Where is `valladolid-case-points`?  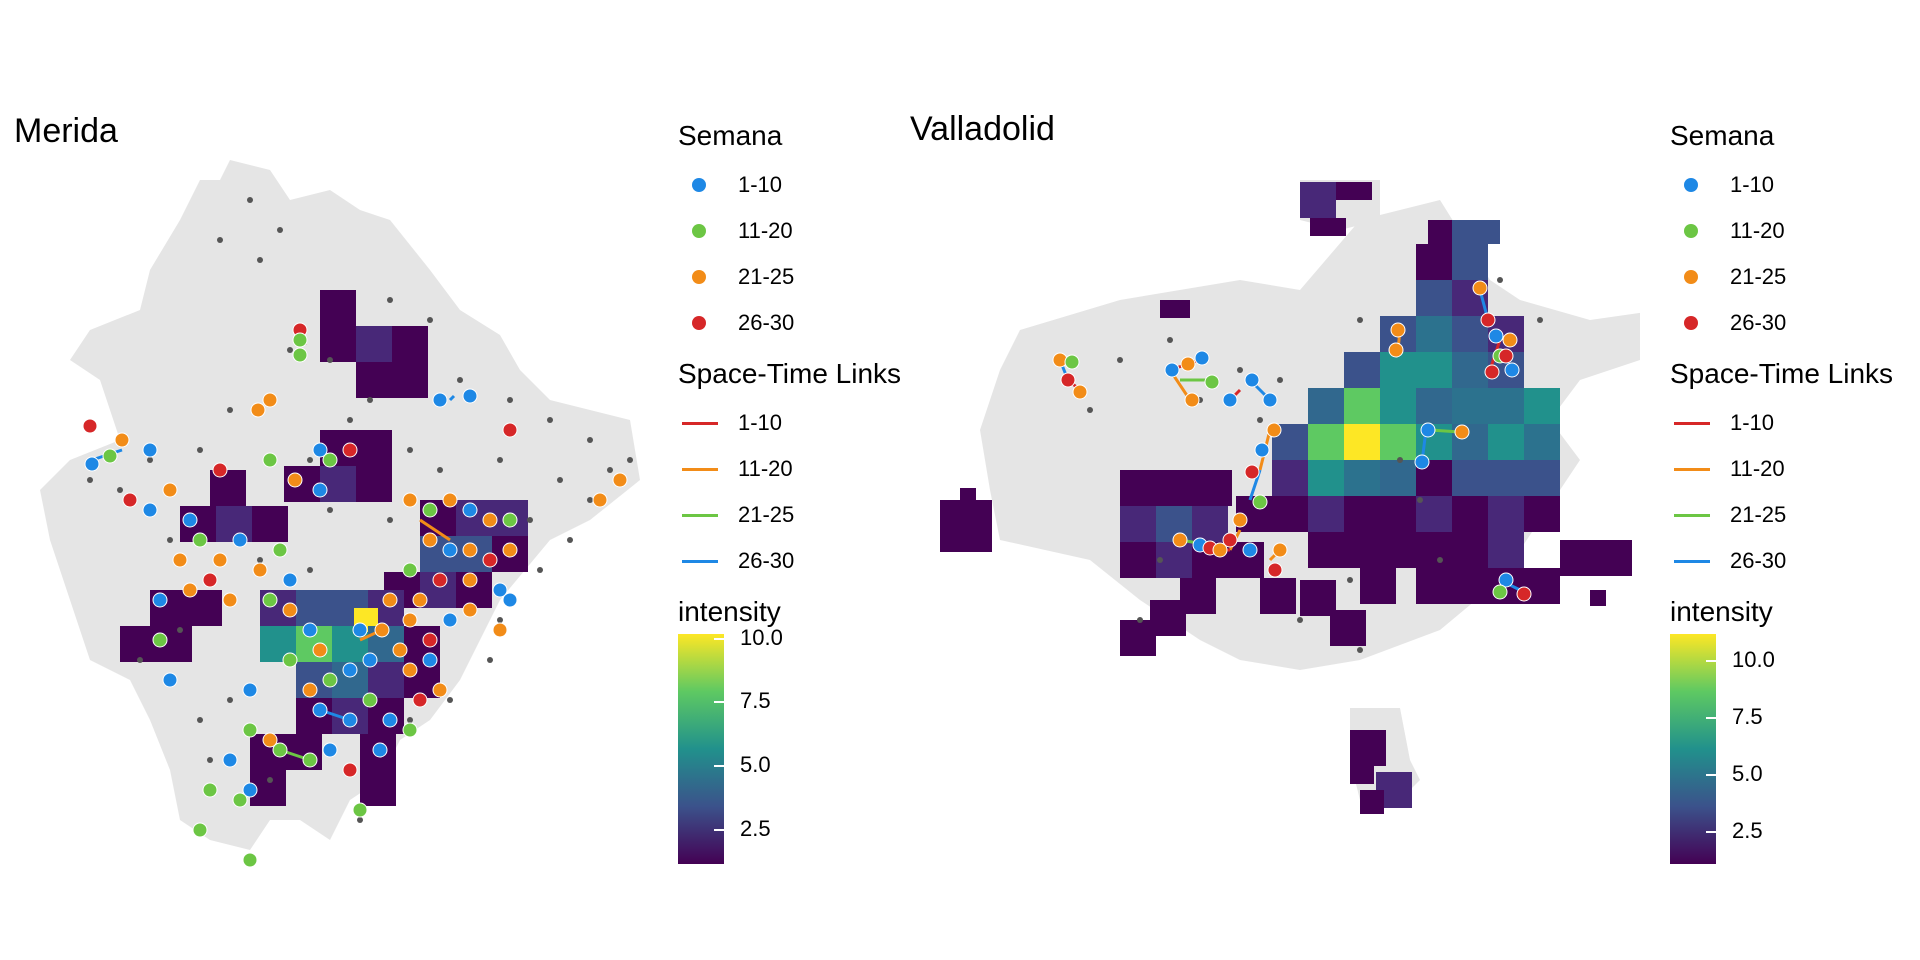 valladolid-case-points is located at coordinates (1315, 465).